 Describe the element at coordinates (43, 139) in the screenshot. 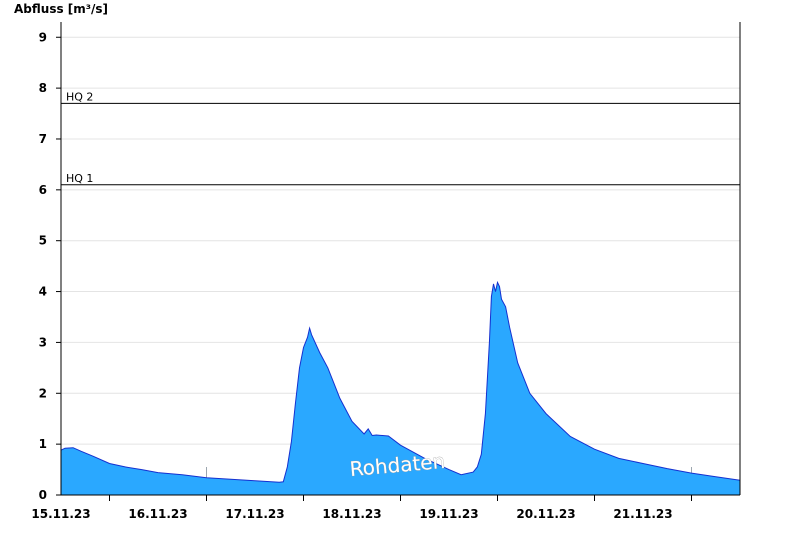

I see `y-tick-label: 7` at that location.